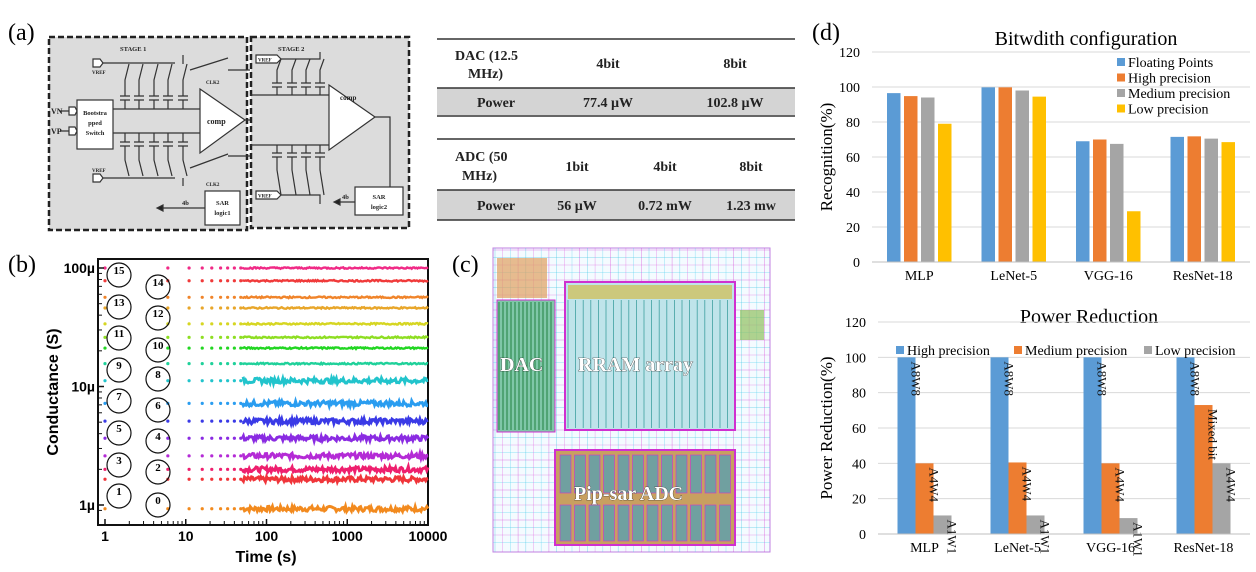  What do you see at coordinates (826, 427) in the screenshot?
I see `ylabel: Power Reduction(%)` at bounding box center [826, 427].